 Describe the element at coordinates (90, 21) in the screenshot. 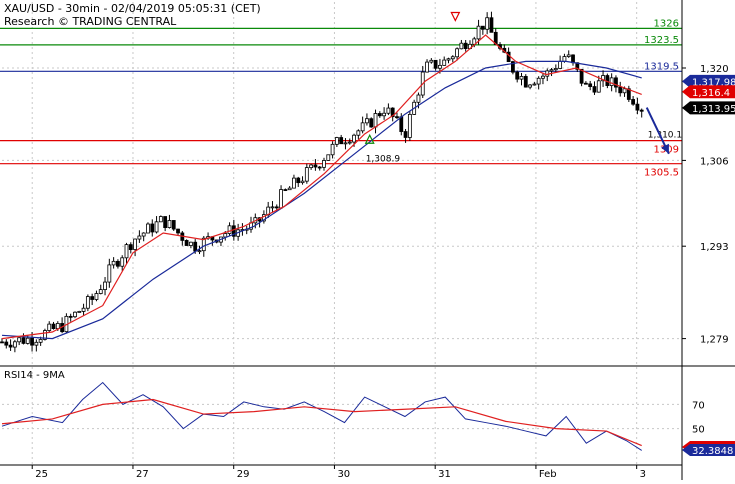

I see `research-credit: Research © TRADING CENTRAL` at that location.